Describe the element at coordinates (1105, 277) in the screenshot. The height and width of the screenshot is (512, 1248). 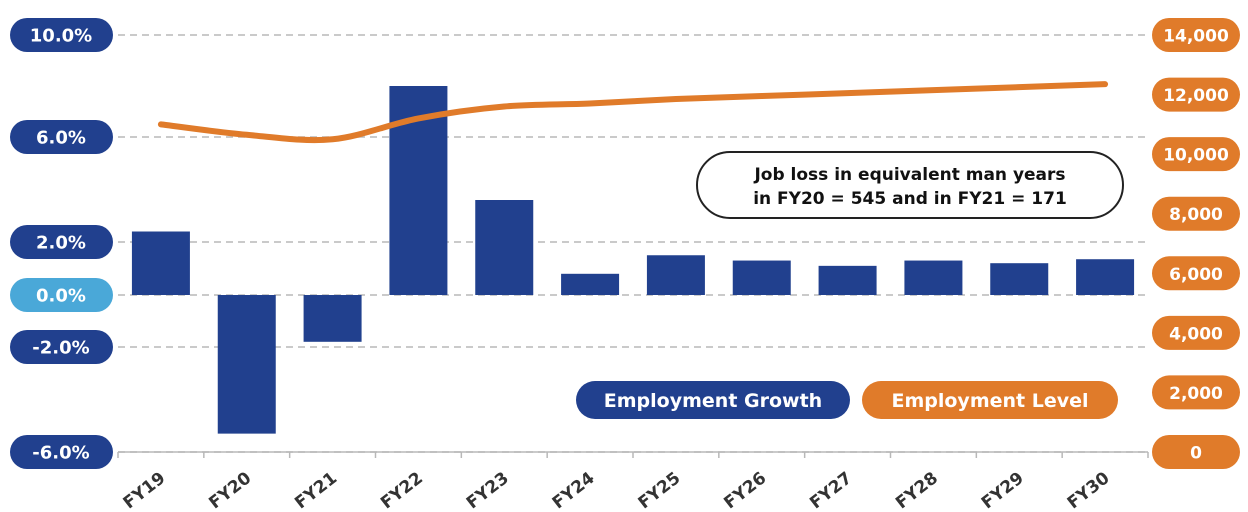
I see `bar-fy30` at that location.